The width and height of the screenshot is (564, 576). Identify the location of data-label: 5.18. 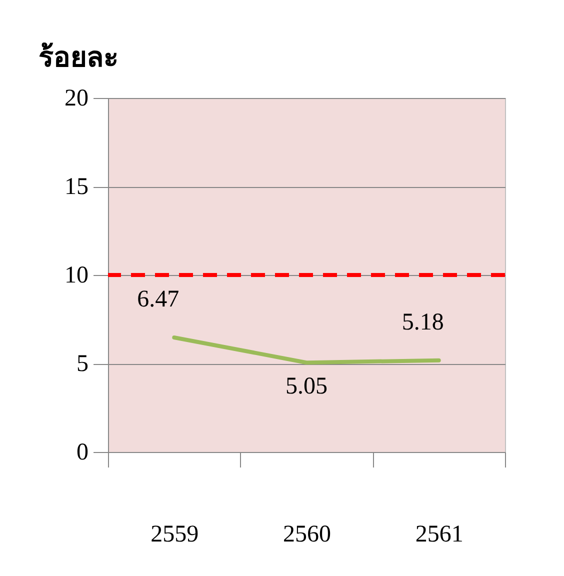
(423, 322).